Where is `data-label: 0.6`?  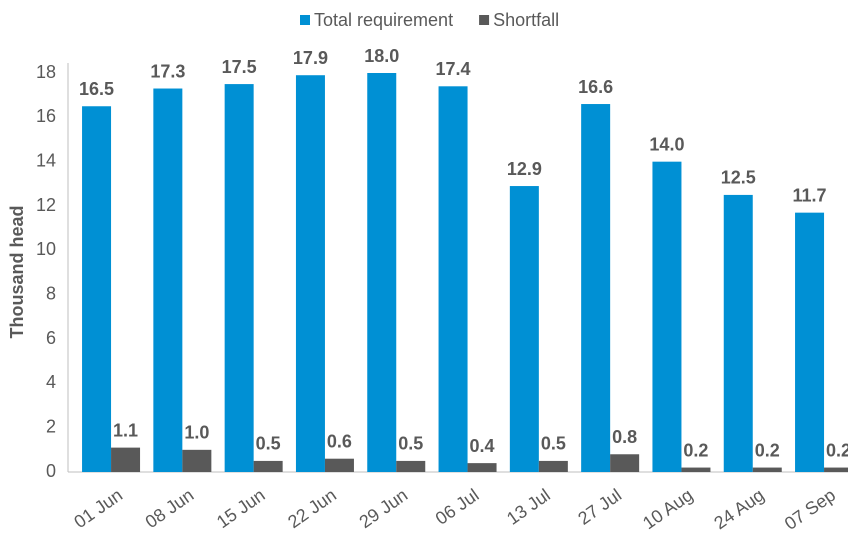
data-label: 0.6 is located at coordinates (339, 441).